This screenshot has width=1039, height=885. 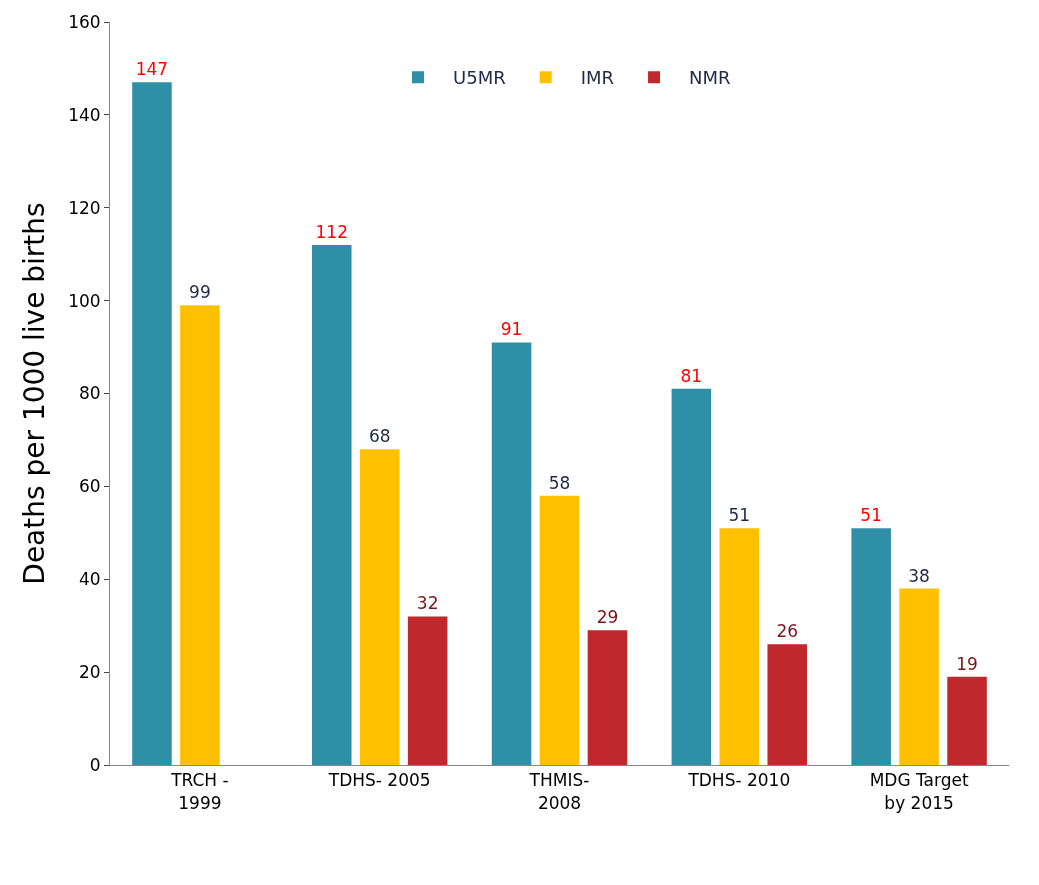 I want to click on x-tick-label: TRCH - 1999, so click(x=199, y=791).